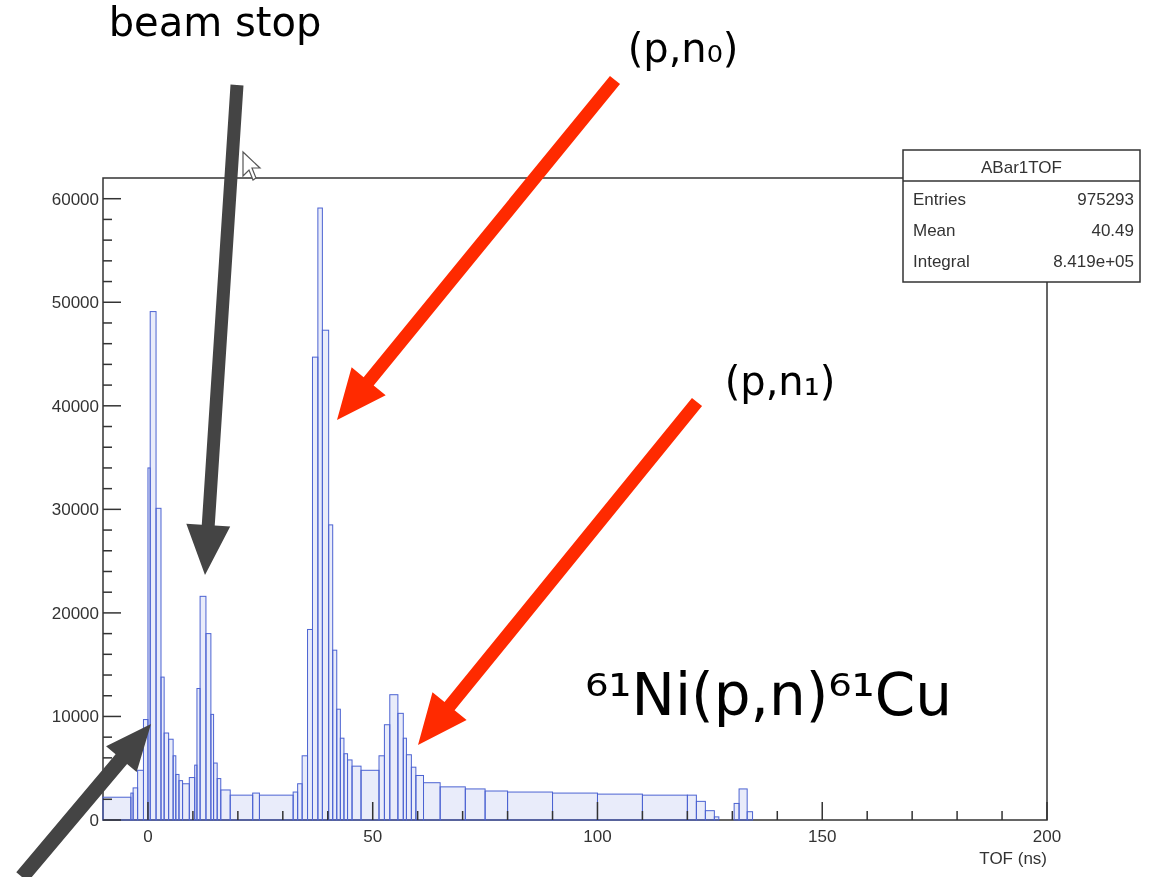 The height and width of the screenshot is (877, 1157). I want to click on text: 975293, so click(1105, 199).